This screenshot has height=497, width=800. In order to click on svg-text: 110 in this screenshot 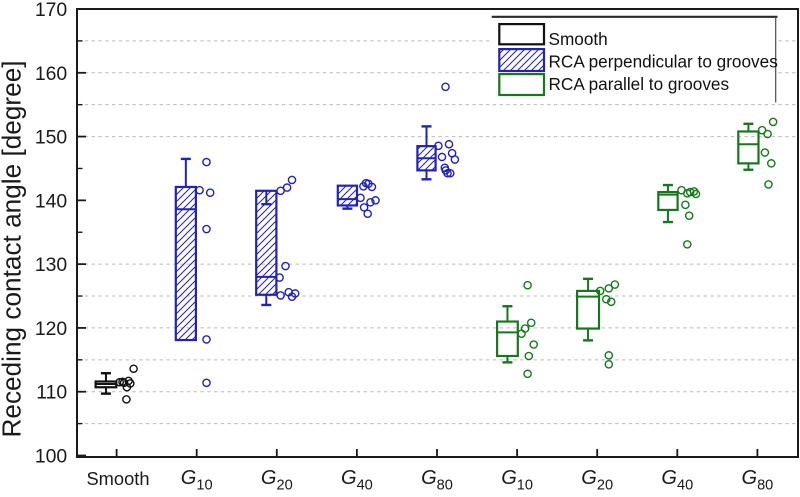, I will do `click(51, 393)`.